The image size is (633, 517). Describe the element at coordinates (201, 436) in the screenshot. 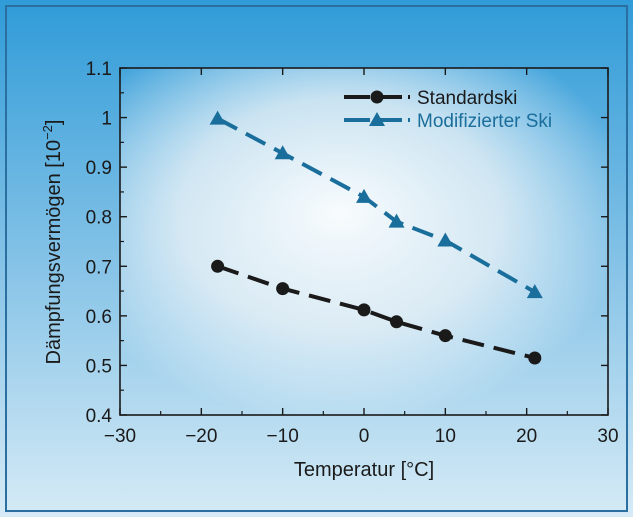

I see `x-tick-label: −20` at that location.